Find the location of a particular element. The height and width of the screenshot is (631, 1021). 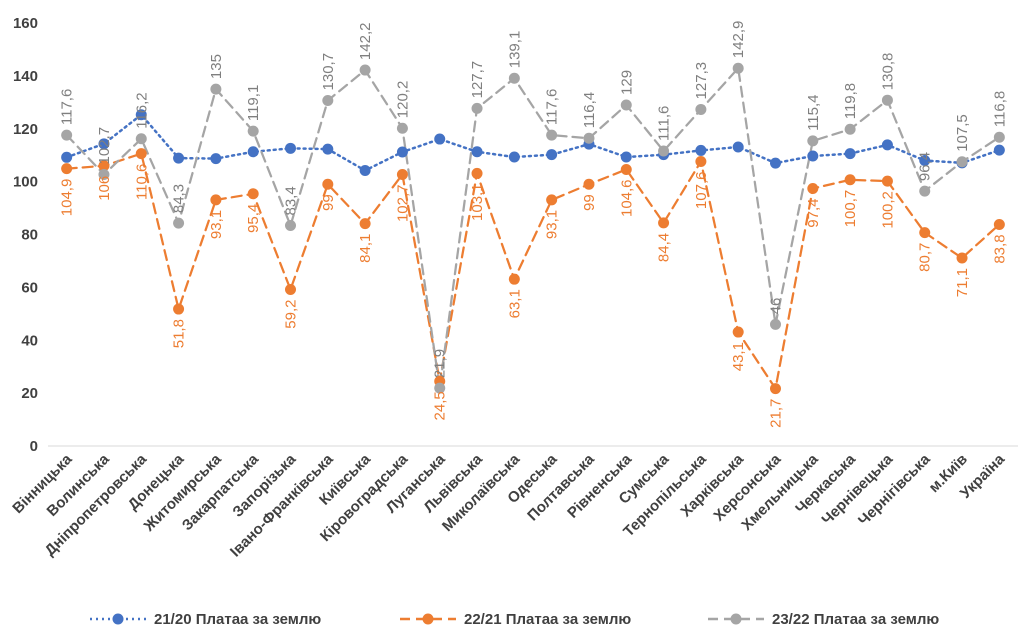

series-2-data-label: 83,8 is located at coordinates (999, 248).